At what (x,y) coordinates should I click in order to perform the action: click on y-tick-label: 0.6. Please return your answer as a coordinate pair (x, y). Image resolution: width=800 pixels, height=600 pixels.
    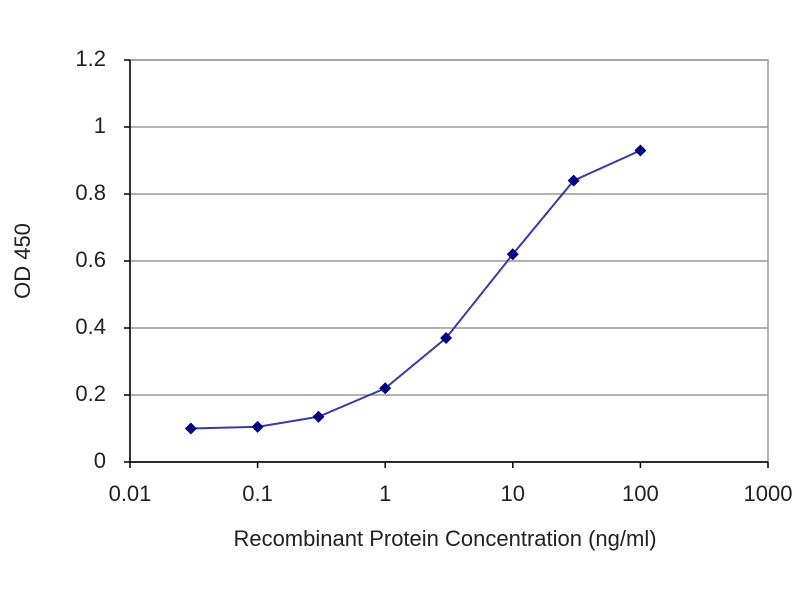
    Looking at the image, I should click on (90, 259).